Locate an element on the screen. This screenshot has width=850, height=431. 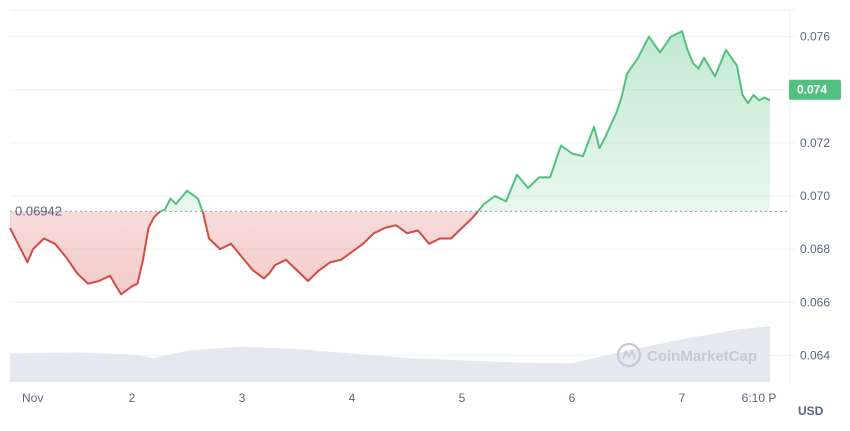
x-tick-label: 6:10 P is located at coordinates (759, 398).